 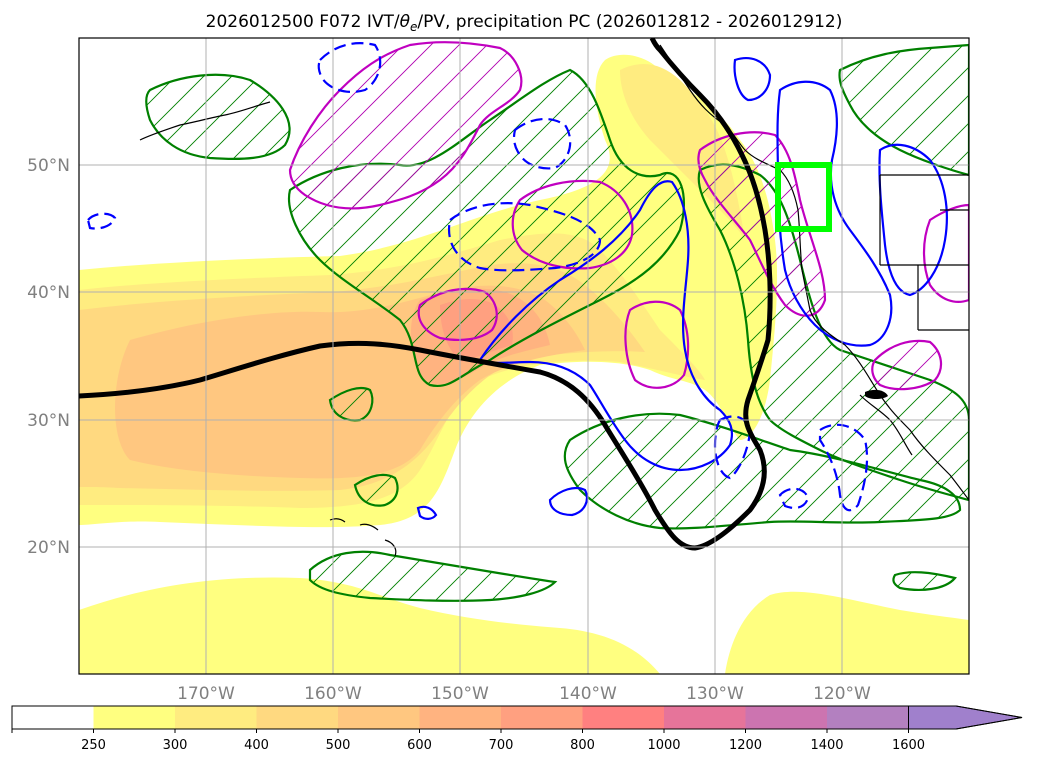 What do you see at coordinates (945, 253) in the screenshot?
I see `pv-contour-right` at bounding box center [945, 253].